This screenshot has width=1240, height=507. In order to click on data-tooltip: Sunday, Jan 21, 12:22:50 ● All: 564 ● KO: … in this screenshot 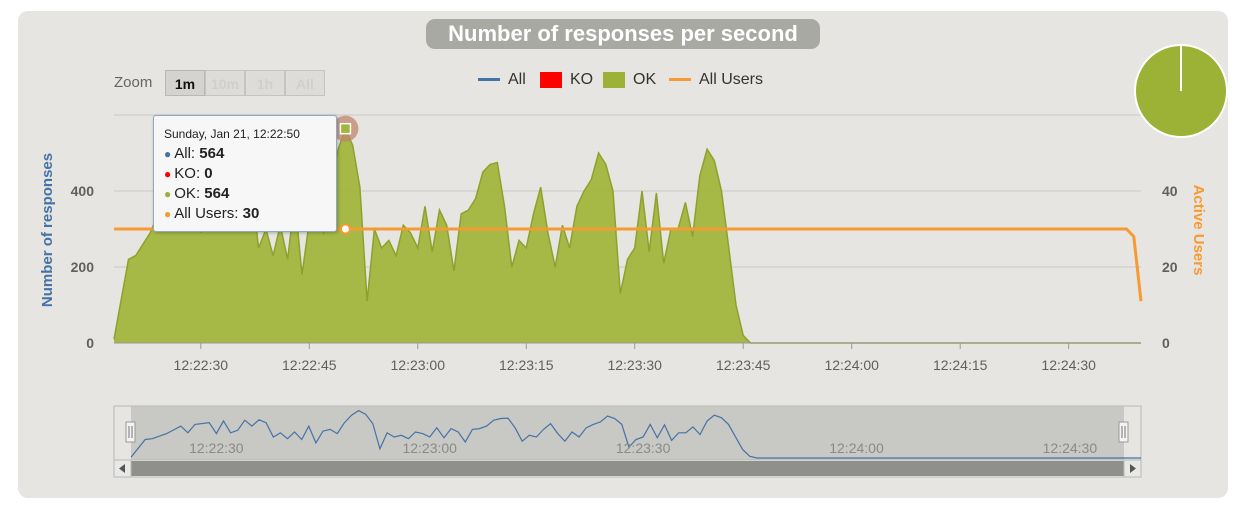, I will do `click(245, 173)`.